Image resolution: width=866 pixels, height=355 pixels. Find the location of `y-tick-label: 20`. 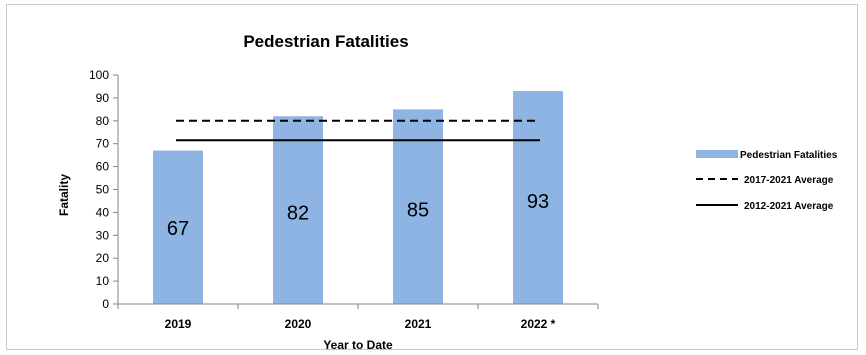

y-tick-label: 20 is located at coordinates (103, 258).